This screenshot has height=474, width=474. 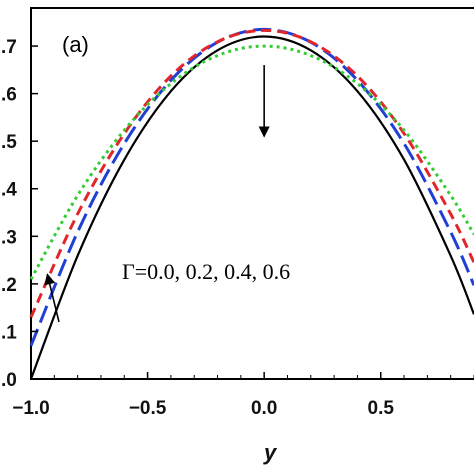 What do you see at coordinates (206, 271) in the screenshot?
I see `gamma-annotation: Γ=0.0, 0.2, 0.4, 0.6` at bounding box center [206, 271].